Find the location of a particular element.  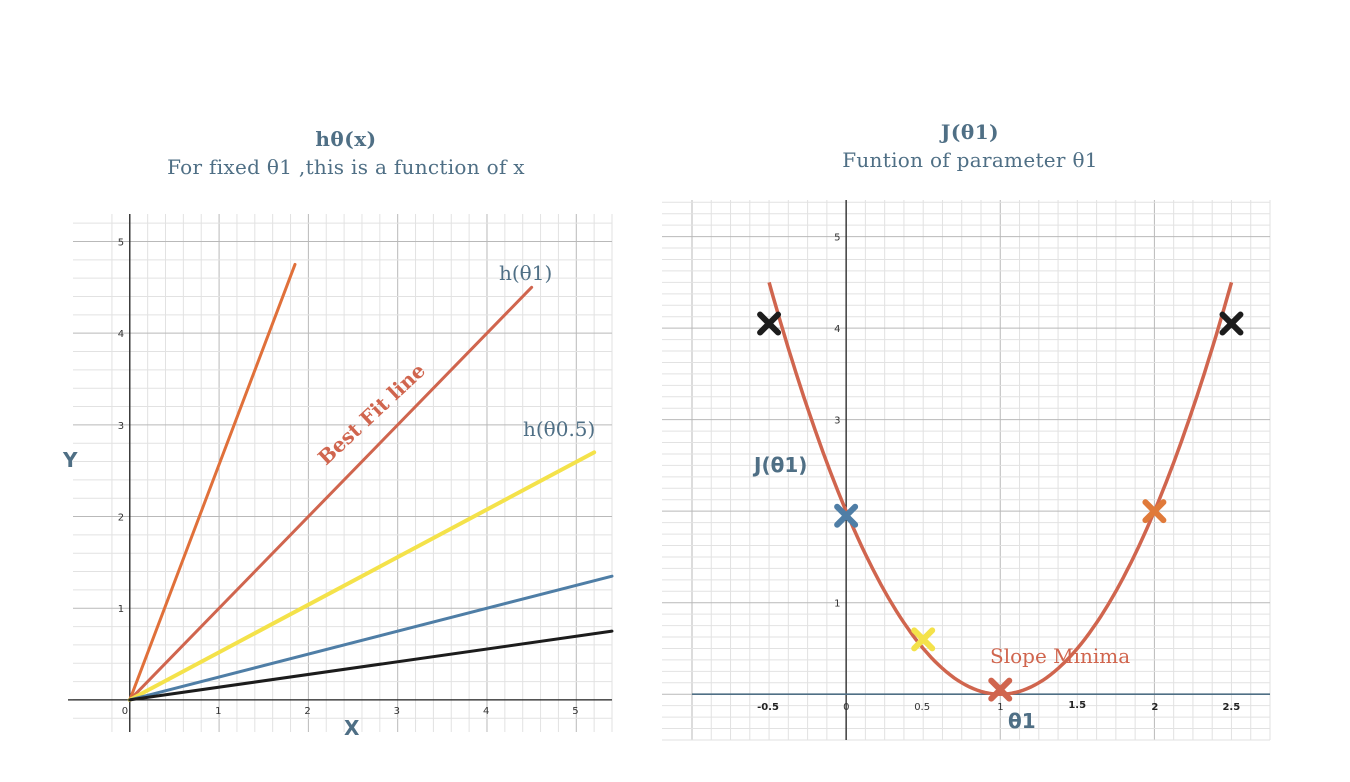

right-x-axis-label: θ1 is located at coordinates (1022, 721).